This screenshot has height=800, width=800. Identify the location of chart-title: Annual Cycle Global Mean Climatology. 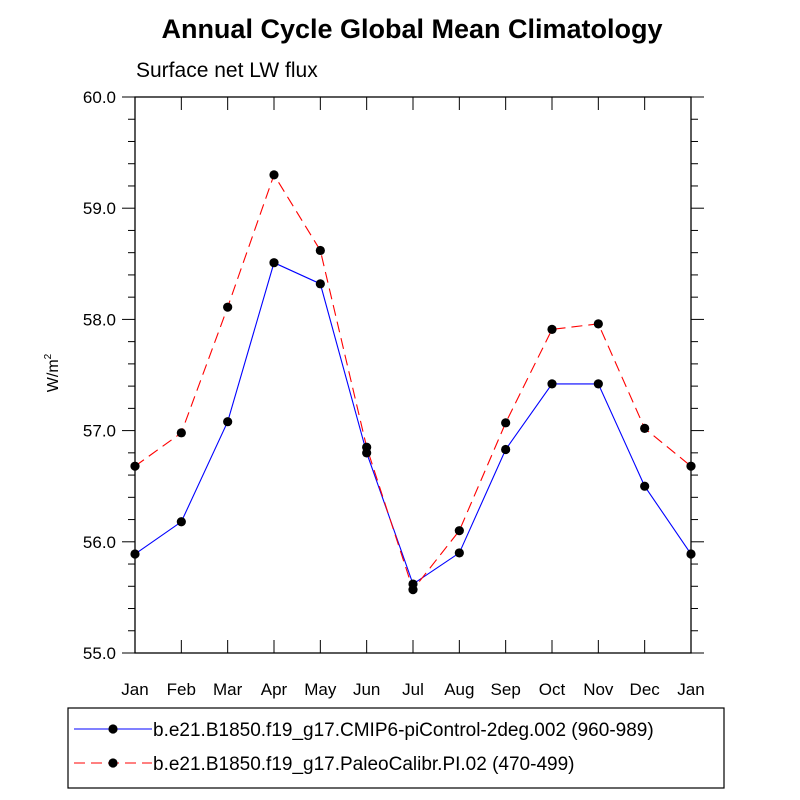
(411, 29).